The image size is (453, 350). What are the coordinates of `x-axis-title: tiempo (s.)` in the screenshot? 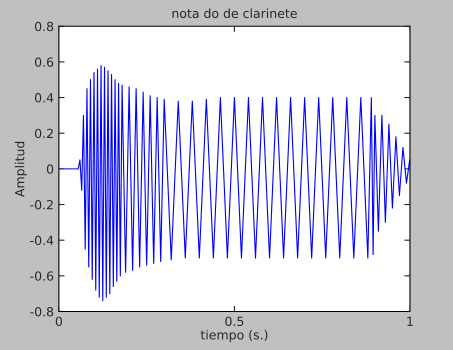 It's located at (234, 336).